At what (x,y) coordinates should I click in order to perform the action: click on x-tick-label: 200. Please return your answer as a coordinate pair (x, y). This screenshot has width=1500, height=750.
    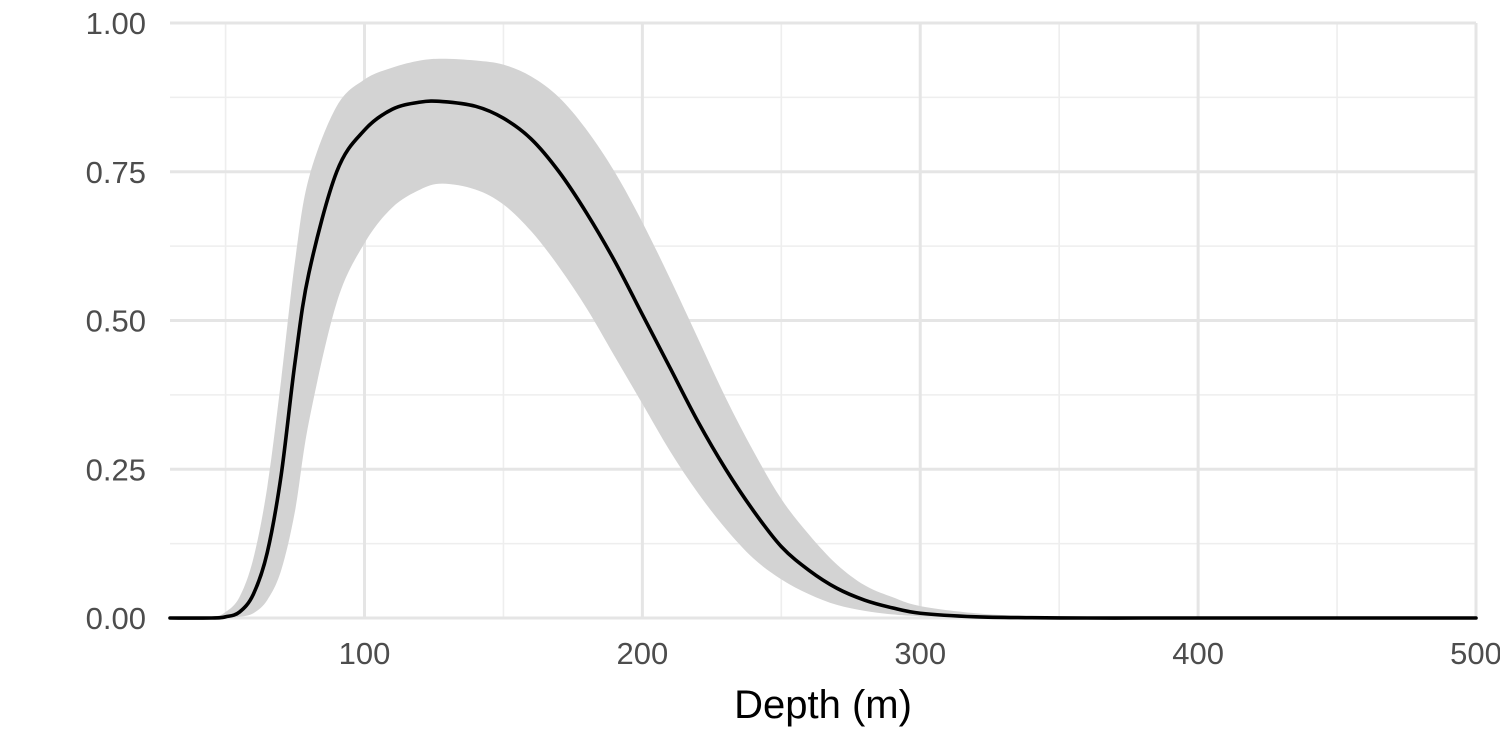
    Looking at the image, I should click on (643, 653).